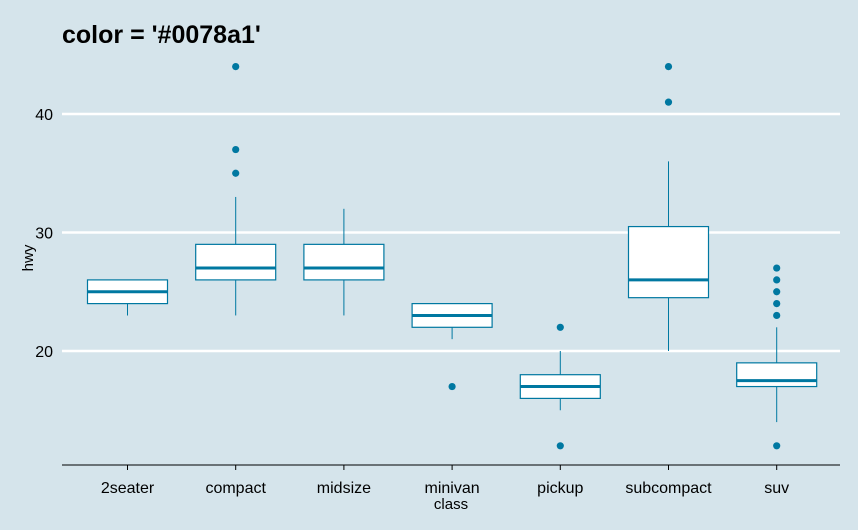  I want to click on box-compact, so click(236, 189).